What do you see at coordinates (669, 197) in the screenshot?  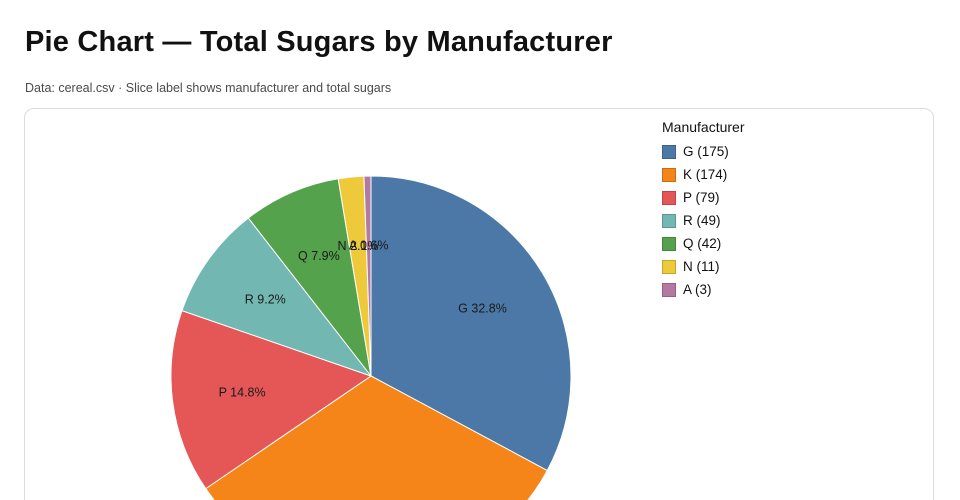 I see `legend-swatch-P` at bounding box center [669, 197].